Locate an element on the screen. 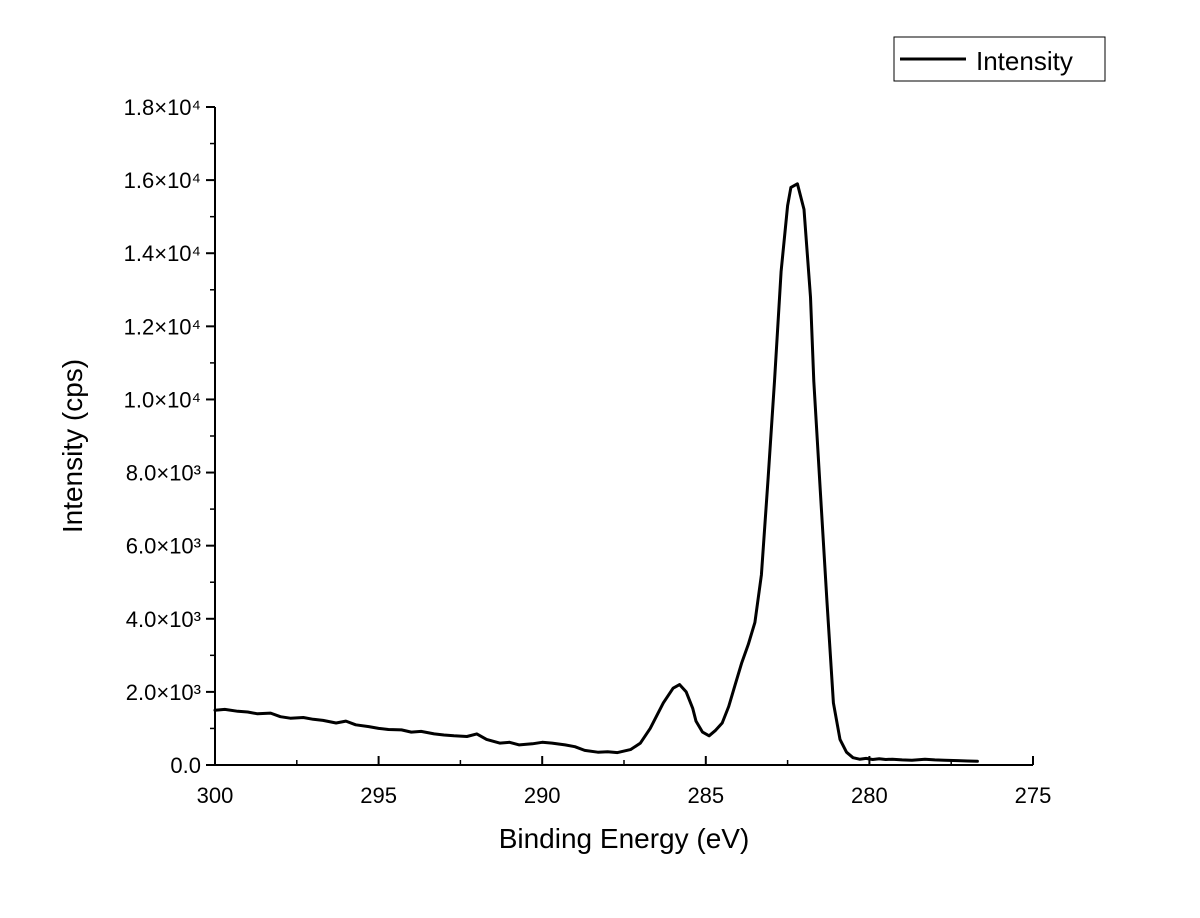 This screenshot has width=1200, height=918. y-tick-label: 1.0×10⁴ is located at coordinates (162, 399).